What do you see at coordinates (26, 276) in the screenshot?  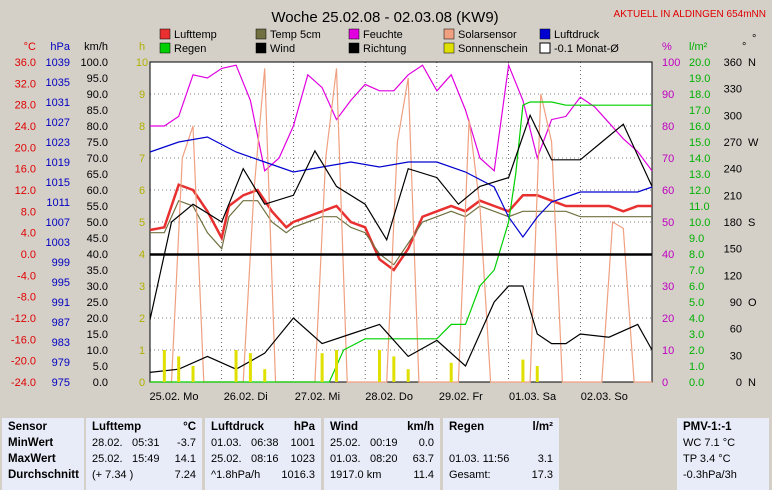 I see `axis-tick-label: -4.0` at bounding box center [26, 276].